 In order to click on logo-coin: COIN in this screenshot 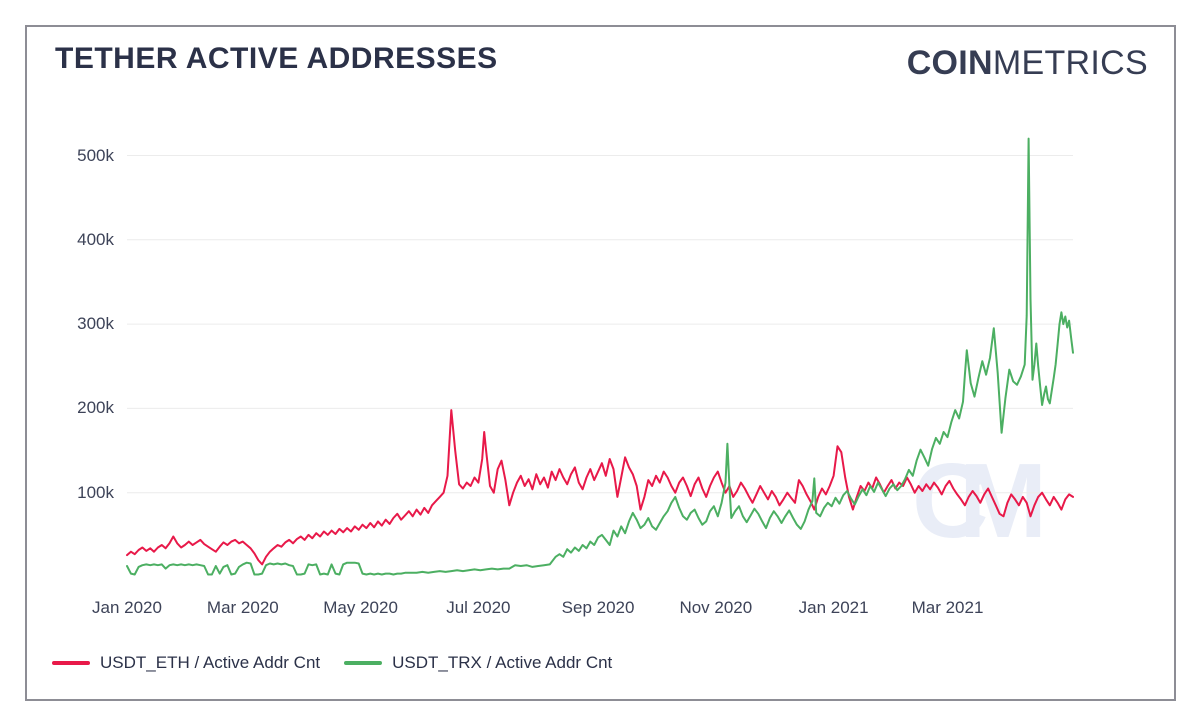, I will do `click(949, 63)`.